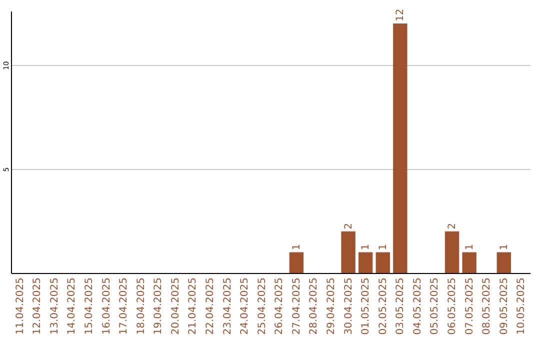 This screenshot has height=340, width=540. I want to click on x-tick-label: 13.04.2025, so click(54, 306).